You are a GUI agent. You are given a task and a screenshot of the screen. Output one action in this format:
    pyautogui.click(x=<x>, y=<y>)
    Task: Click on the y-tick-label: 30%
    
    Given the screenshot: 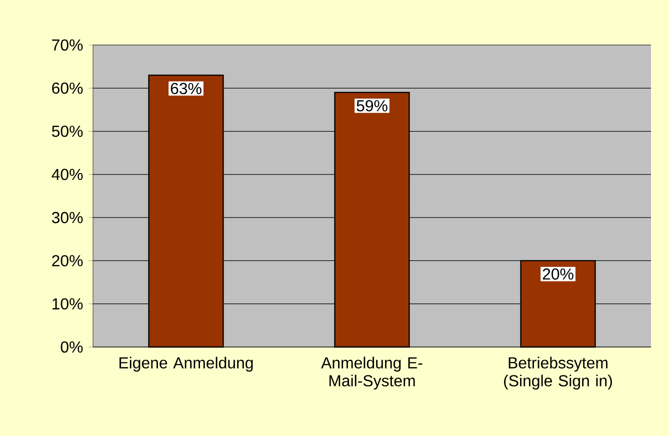 What is the action you would take?
    pyautogui.click(x=67, y=218)
    